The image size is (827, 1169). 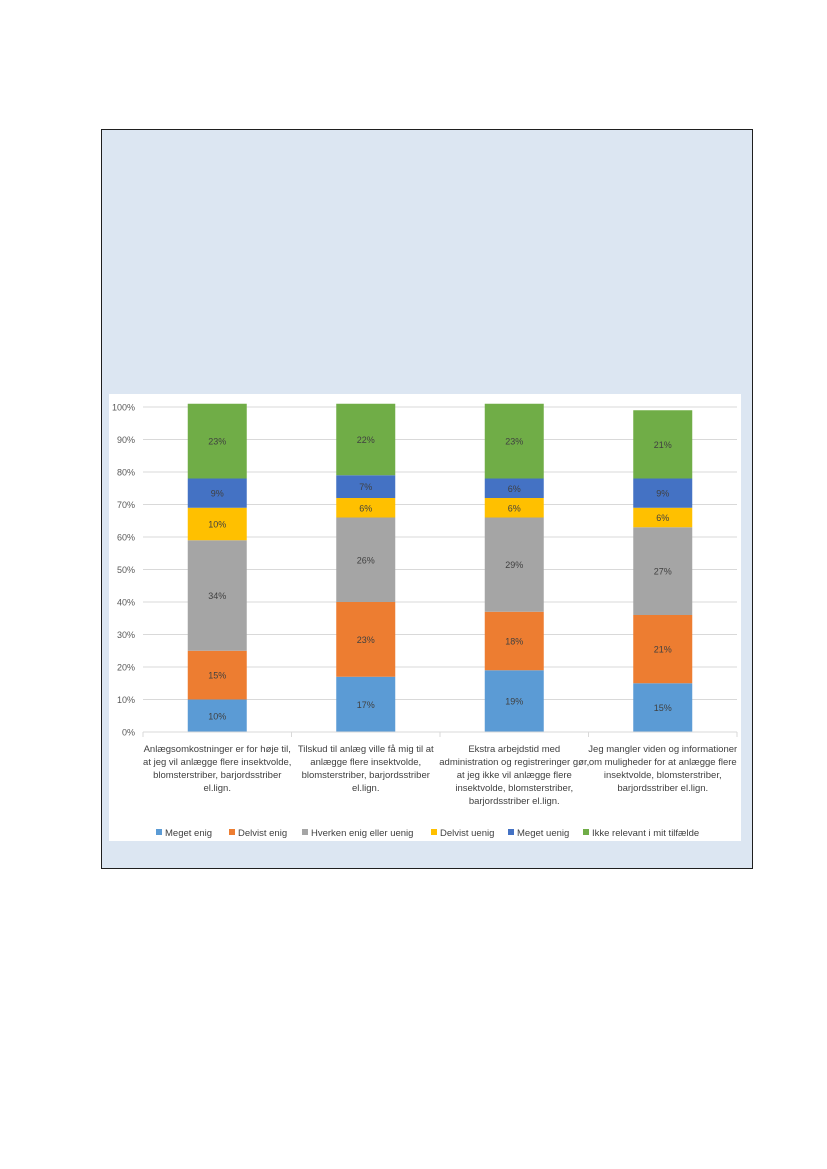 I want to click on x-category-label: Ekstra arbejdstid med, so click(x=514, y=749).